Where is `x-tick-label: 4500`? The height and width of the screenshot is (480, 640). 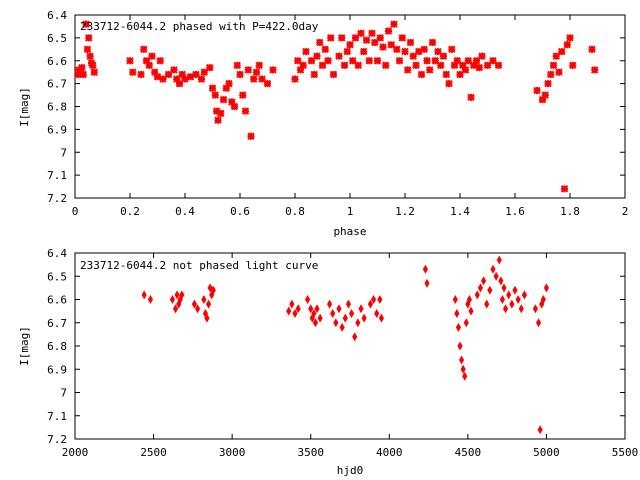 x-tick-label: 4500 is located at coordinates (468, 452).